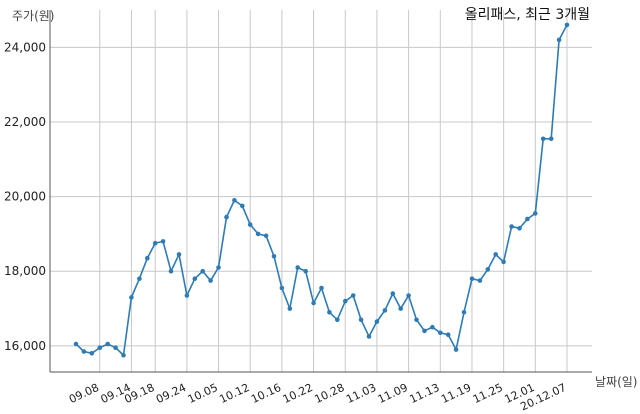 This screenshot has height=414, width=640. I want to click on x-axis-label: 날짜(일), so click(616, 382).